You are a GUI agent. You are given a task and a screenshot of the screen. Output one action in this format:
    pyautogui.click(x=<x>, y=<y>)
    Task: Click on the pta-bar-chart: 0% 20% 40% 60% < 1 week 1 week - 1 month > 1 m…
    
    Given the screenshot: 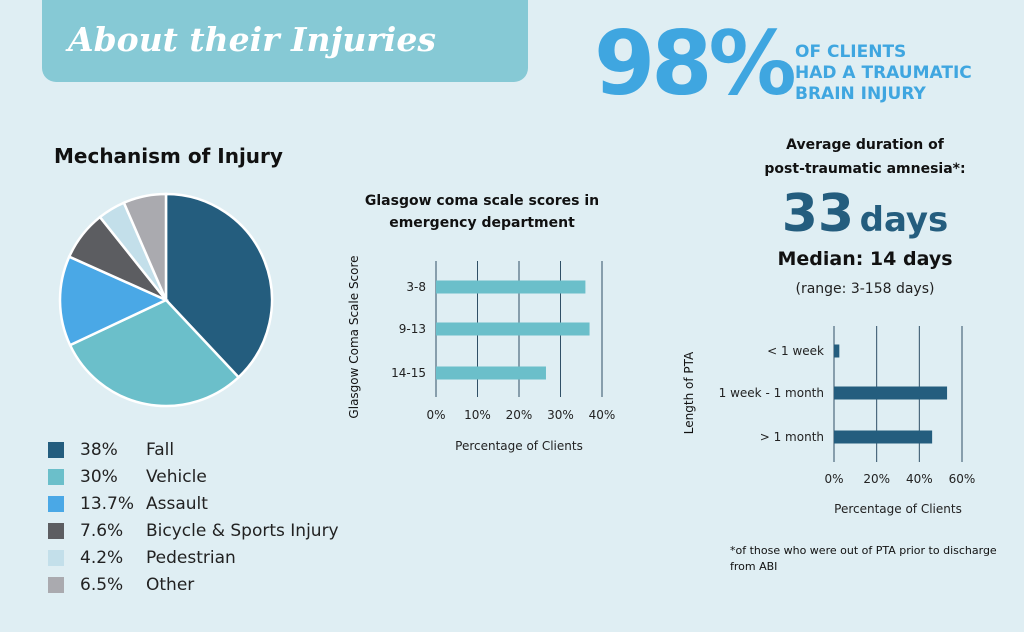 What is the action you would take?
    pyautogui.click(x=829, y=421)
    